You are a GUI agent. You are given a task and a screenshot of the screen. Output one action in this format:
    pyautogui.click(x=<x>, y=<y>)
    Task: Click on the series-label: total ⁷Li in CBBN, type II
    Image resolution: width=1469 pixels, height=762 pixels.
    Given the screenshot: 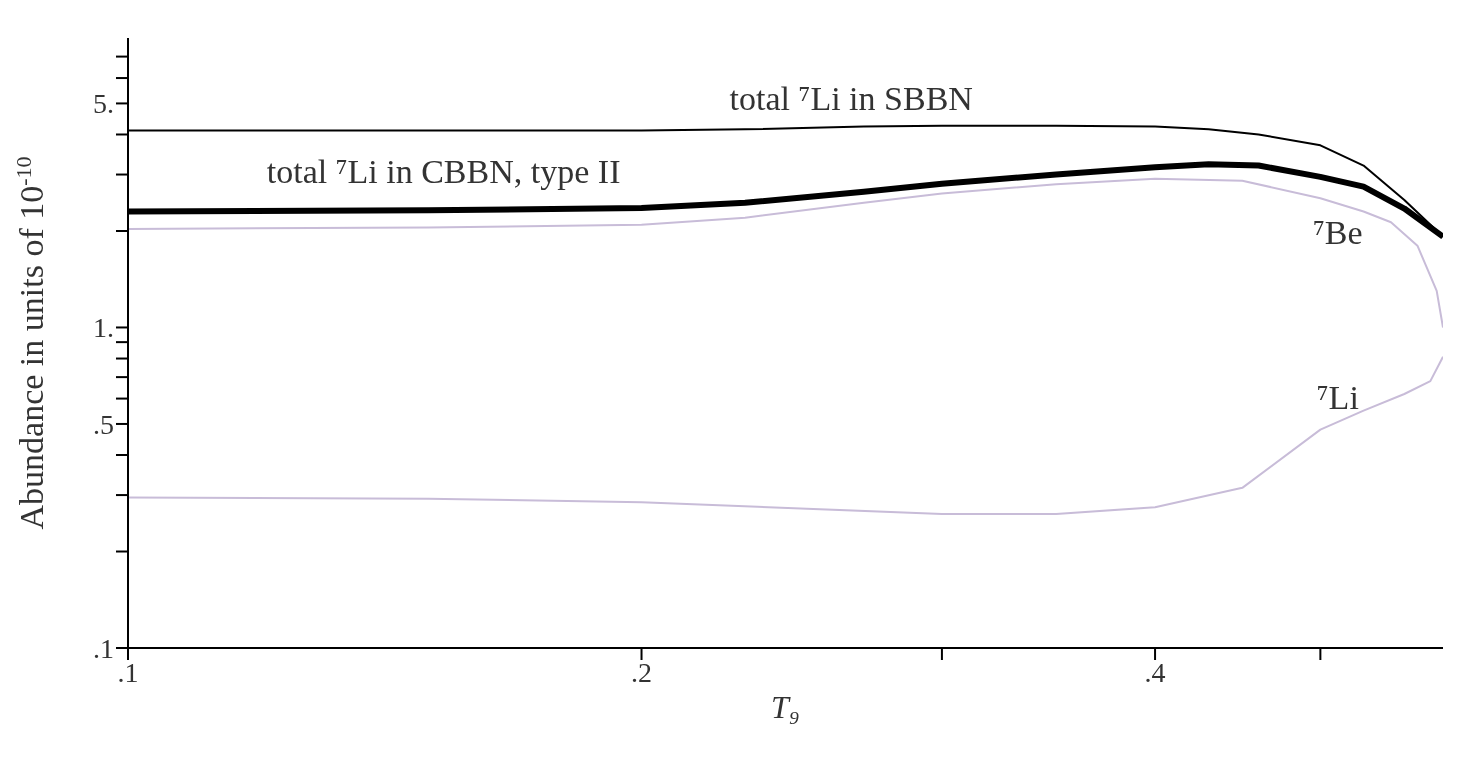 What is the action you would take?
    pyautogui.click(x=443, y=172)
    